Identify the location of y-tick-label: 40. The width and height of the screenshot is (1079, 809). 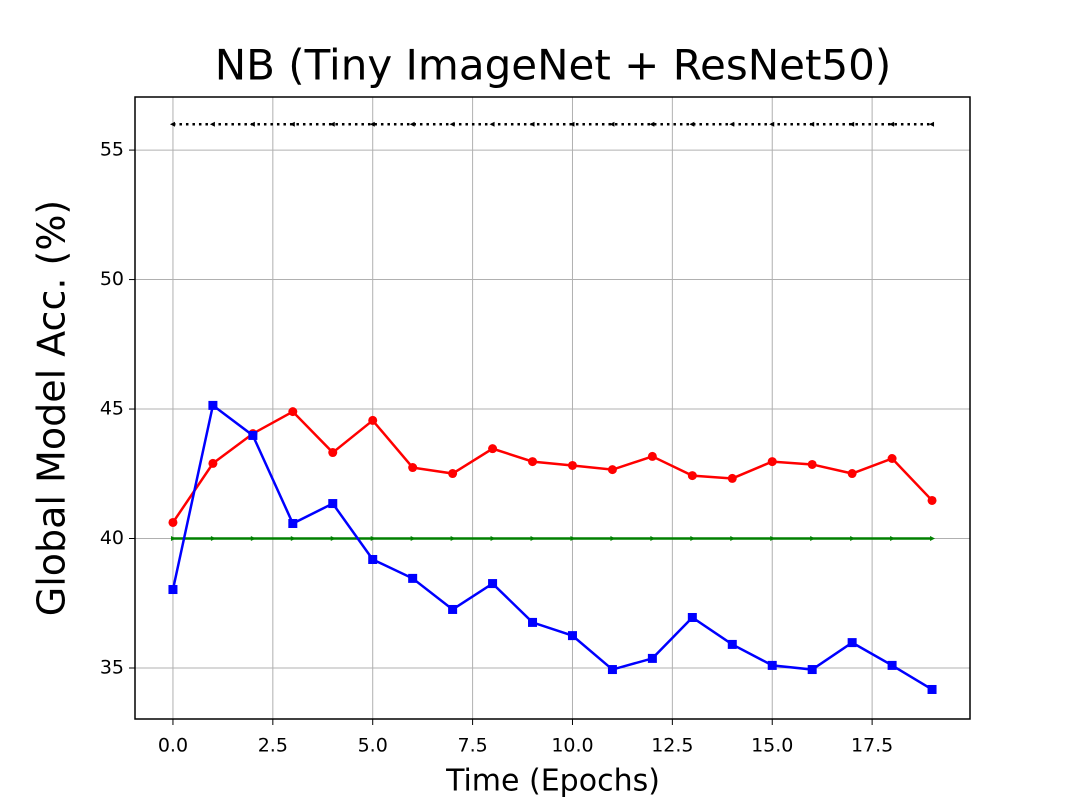
(112, 538).